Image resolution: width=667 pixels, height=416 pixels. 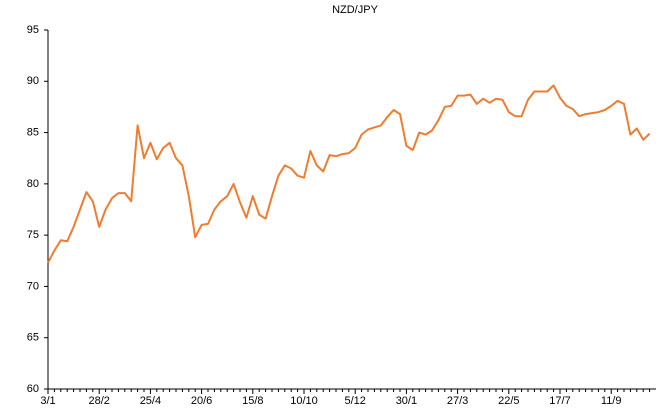 I want to click on y-tick-label: 90, so click(x=33, y=81).